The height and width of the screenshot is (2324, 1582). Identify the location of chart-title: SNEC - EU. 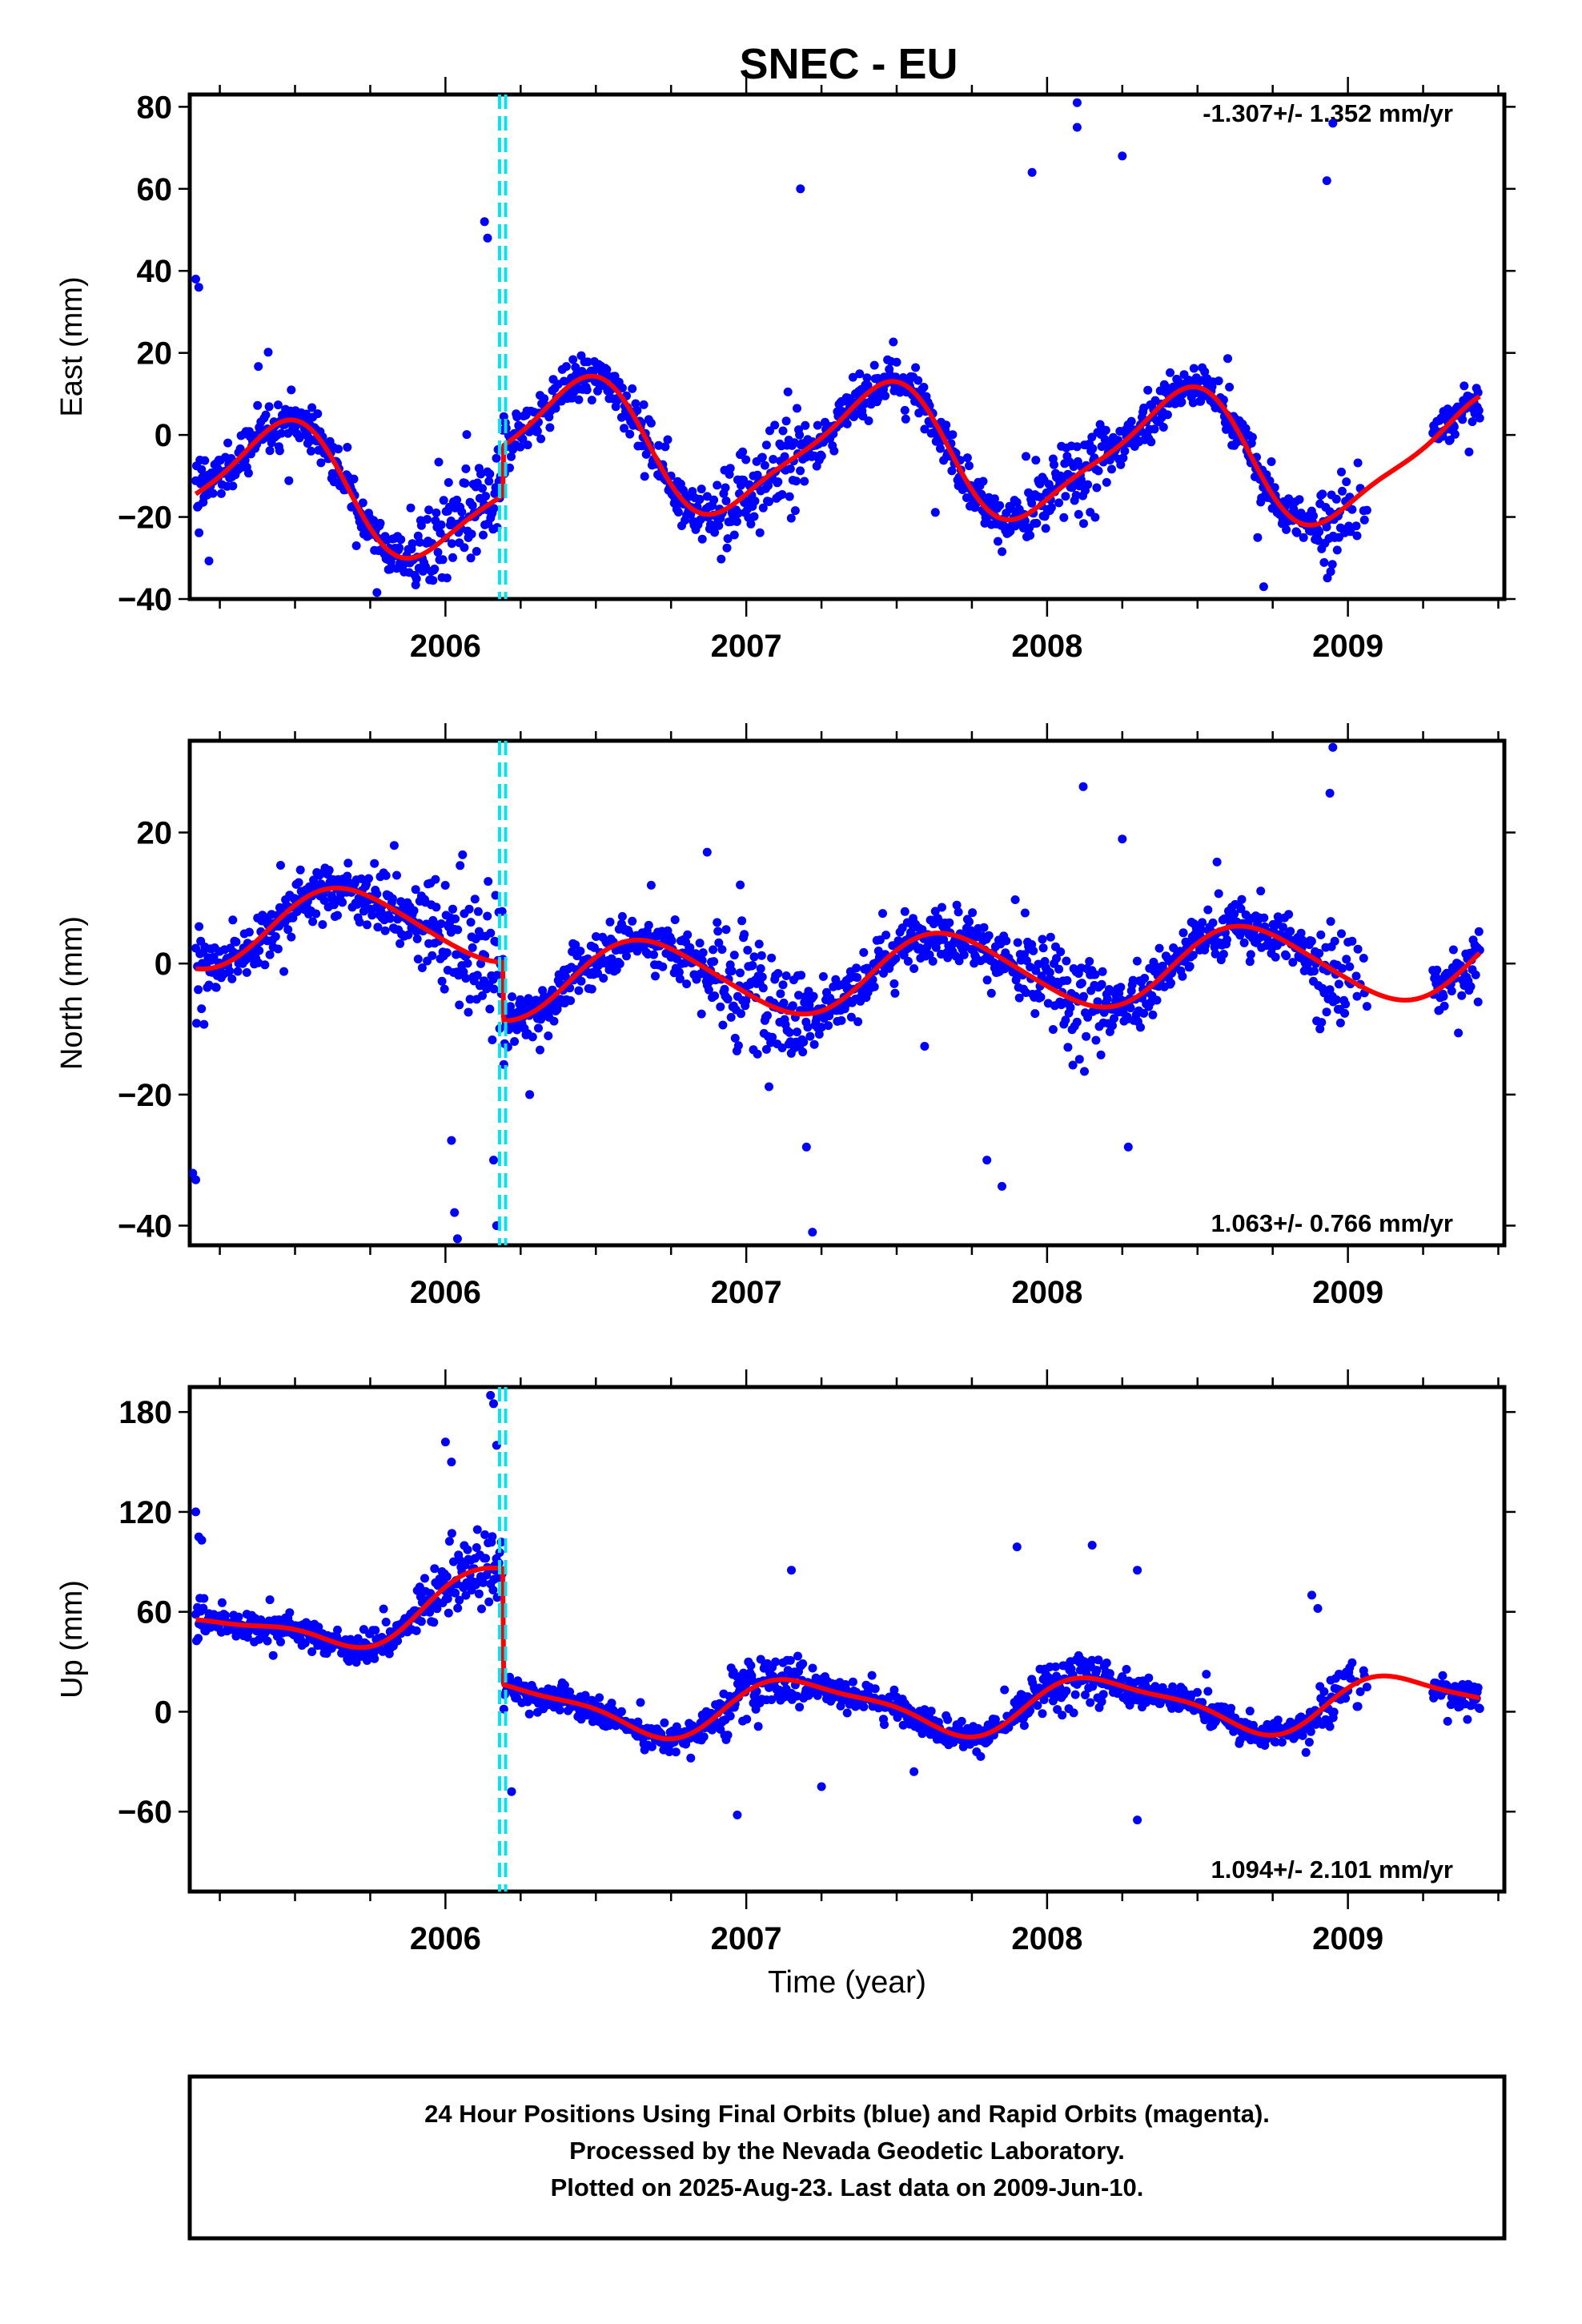
(848, 64).